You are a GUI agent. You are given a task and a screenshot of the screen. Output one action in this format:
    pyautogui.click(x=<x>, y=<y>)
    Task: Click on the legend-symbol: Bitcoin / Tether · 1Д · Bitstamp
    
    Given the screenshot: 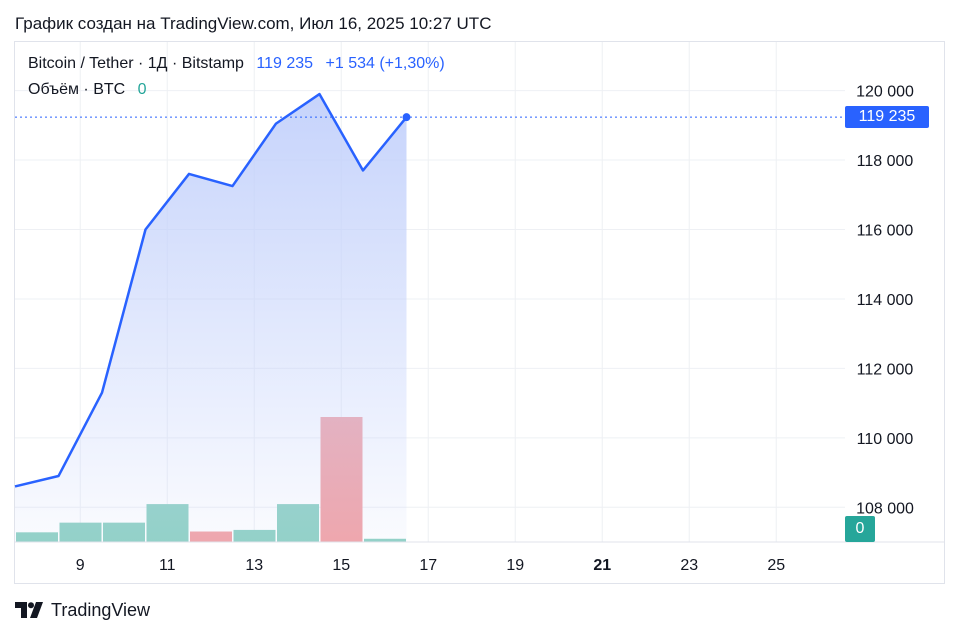 What is the action you would take?
    pyautogui.click(x=136, y=63)
    